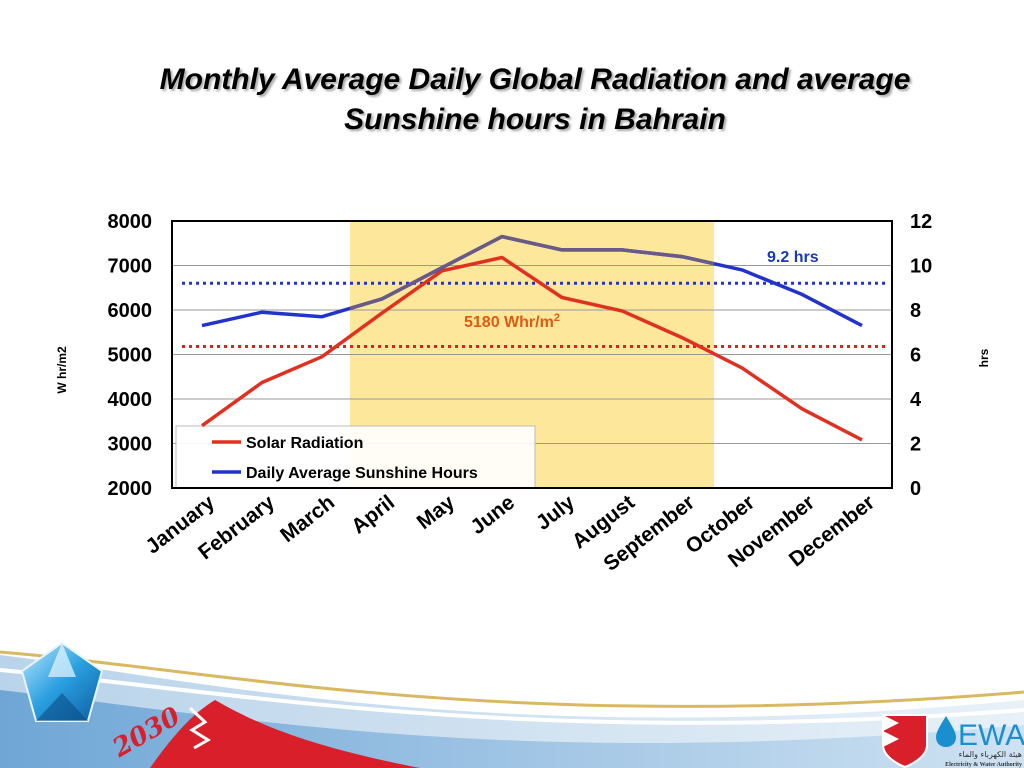 This screenshot has height=768, width=1024. Describe the element at coordinates (307, 519) in the screenshot. I see `x-tick-label: March` at that location.